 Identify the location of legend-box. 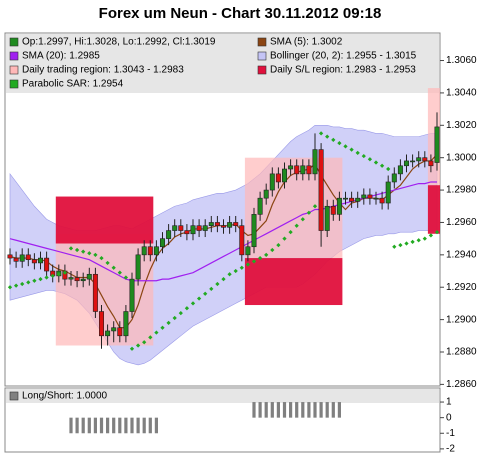
(222, 63).